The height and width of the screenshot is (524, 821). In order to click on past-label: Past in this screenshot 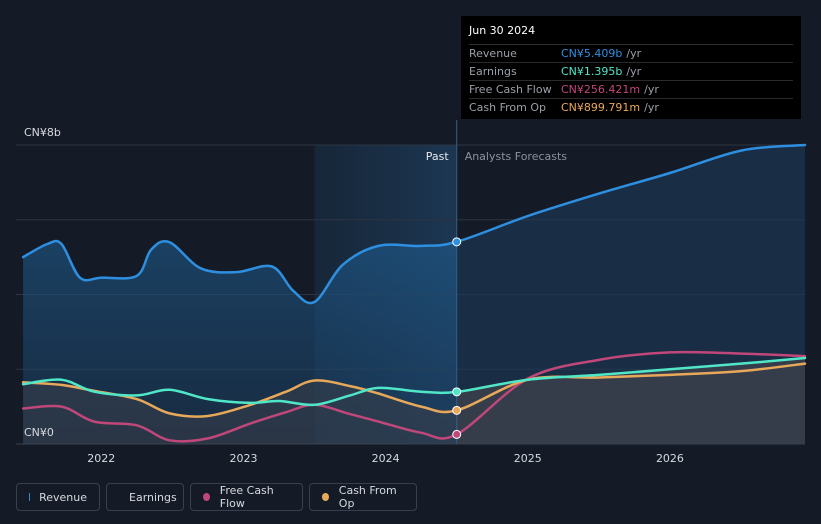, I will do `click(438, 156)`.